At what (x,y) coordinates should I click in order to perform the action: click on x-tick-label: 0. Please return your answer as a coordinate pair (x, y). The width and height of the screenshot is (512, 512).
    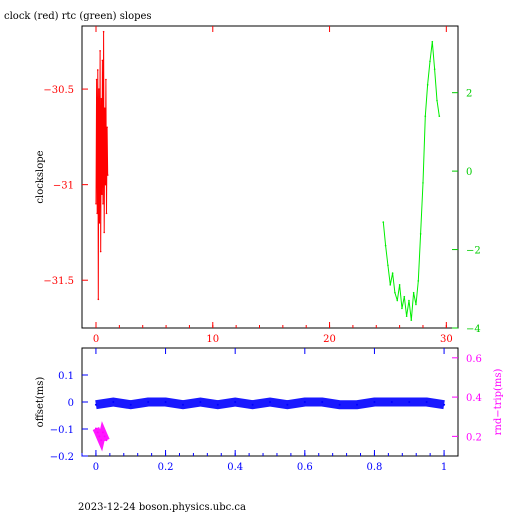
    Looking at the image, I should click on (96, 339).